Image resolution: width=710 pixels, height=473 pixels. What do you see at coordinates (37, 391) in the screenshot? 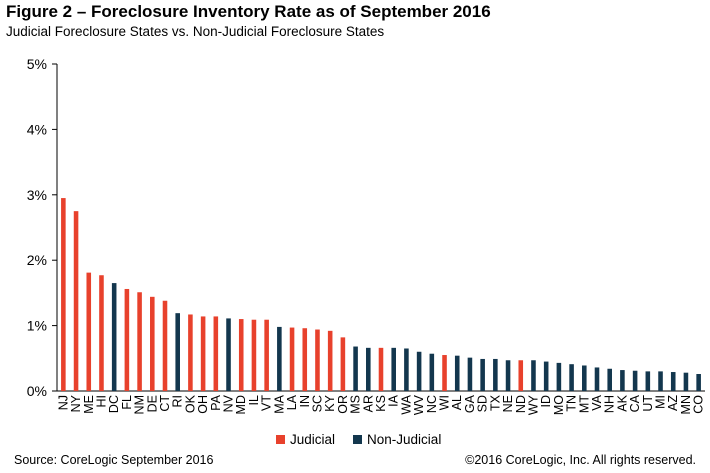
I see `y-tick-label: 0%` at bounding box center [37, 391].